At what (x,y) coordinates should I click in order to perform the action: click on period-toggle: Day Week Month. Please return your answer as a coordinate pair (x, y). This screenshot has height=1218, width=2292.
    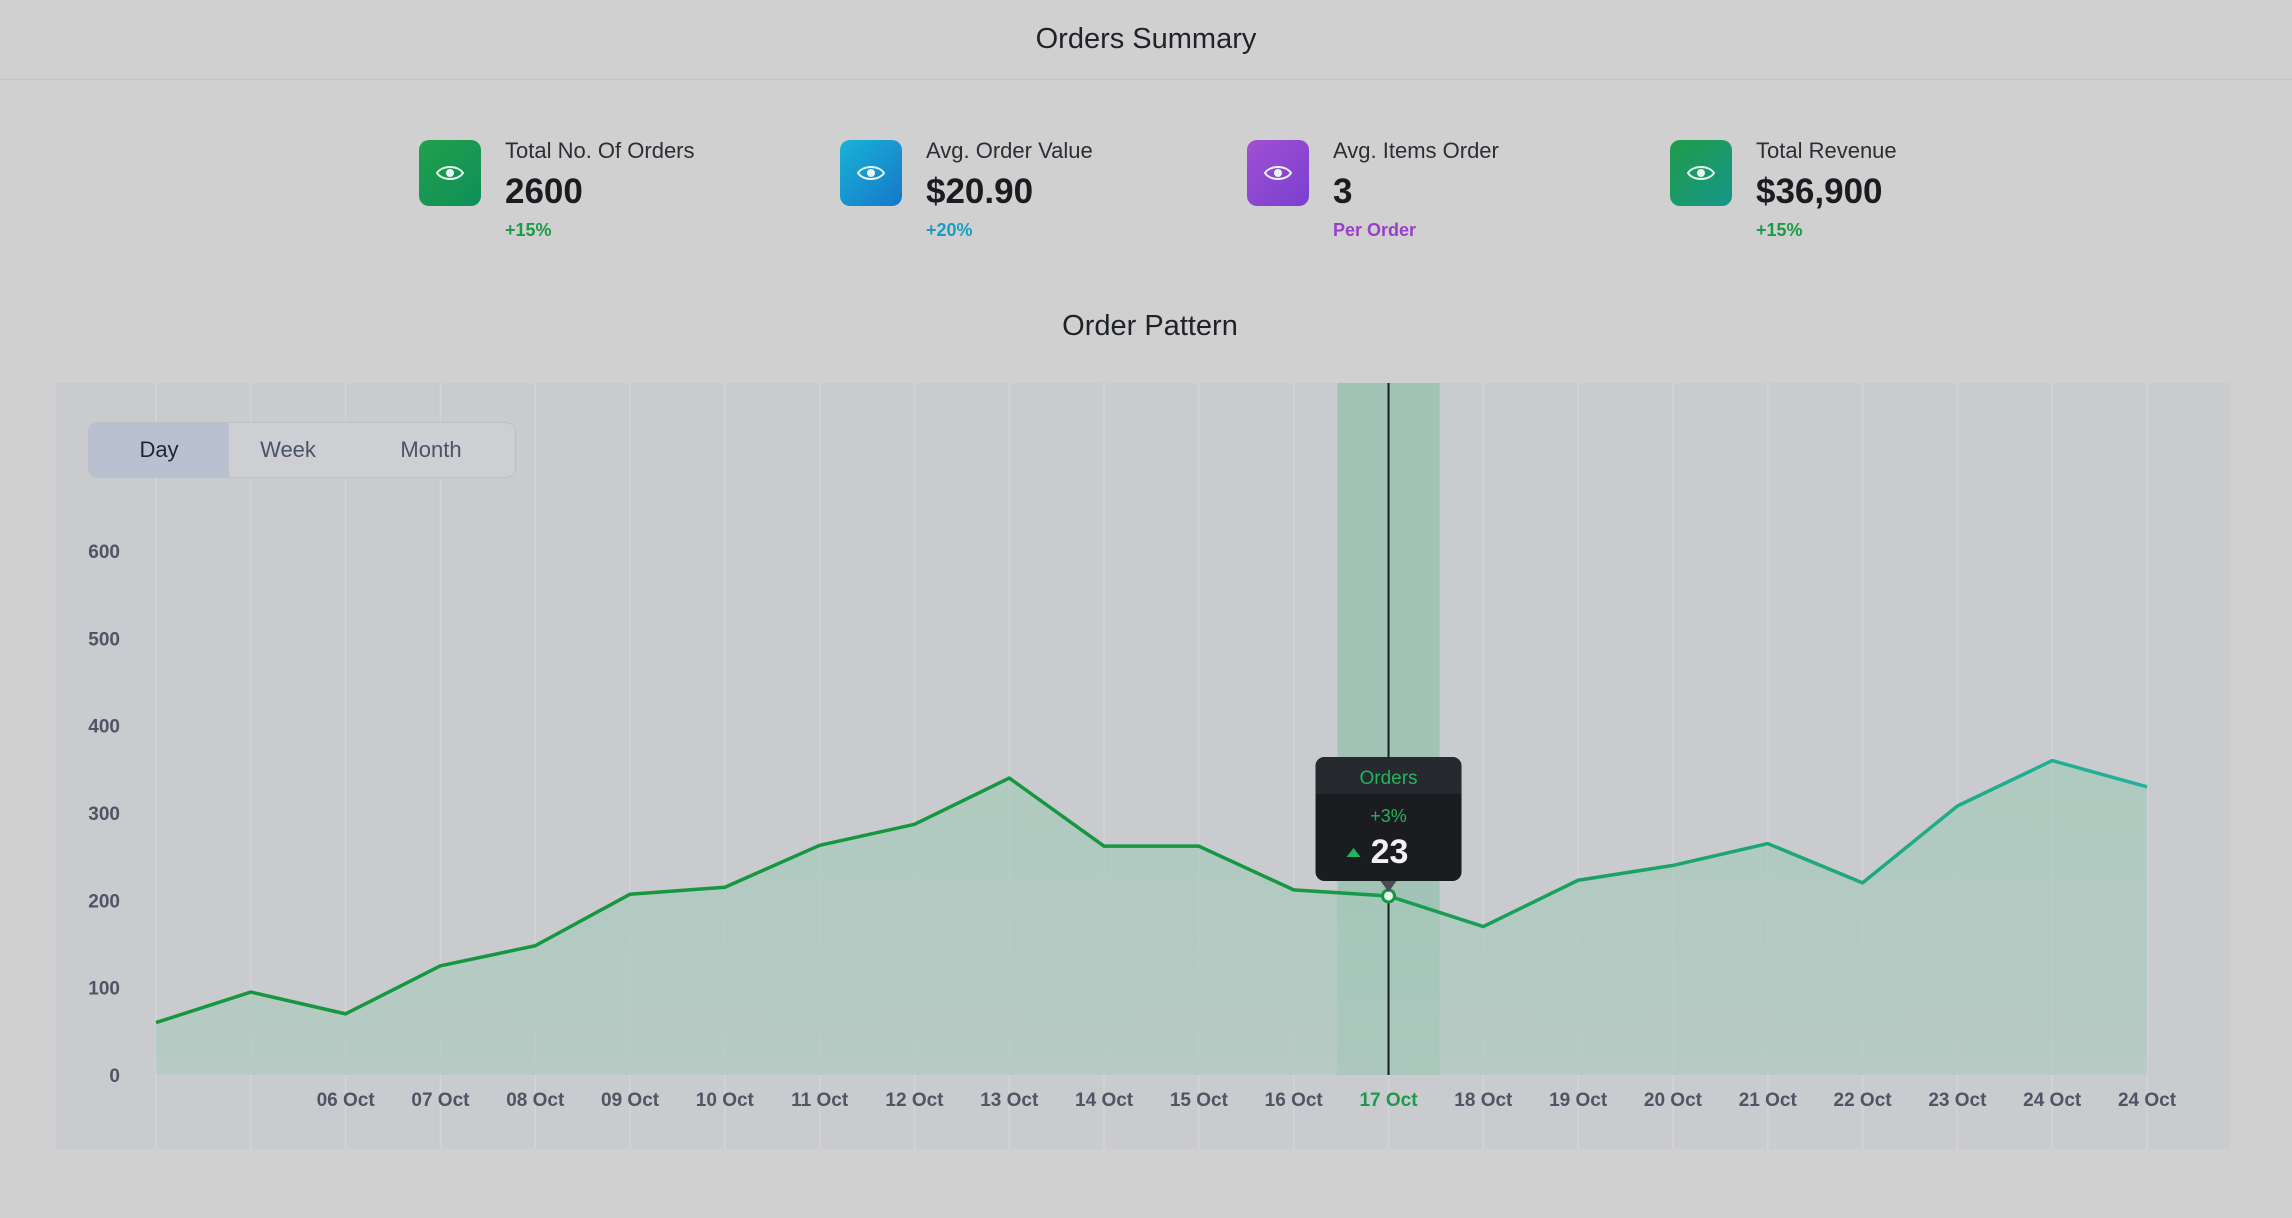
    Looking at the image, I should click on (302, 450).